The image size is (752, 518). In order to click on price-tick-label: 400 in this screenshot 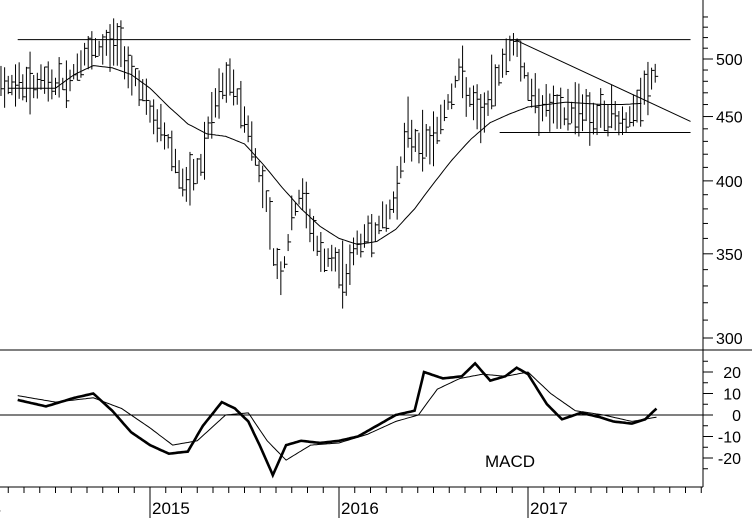, I will do `click(729, 182)`.